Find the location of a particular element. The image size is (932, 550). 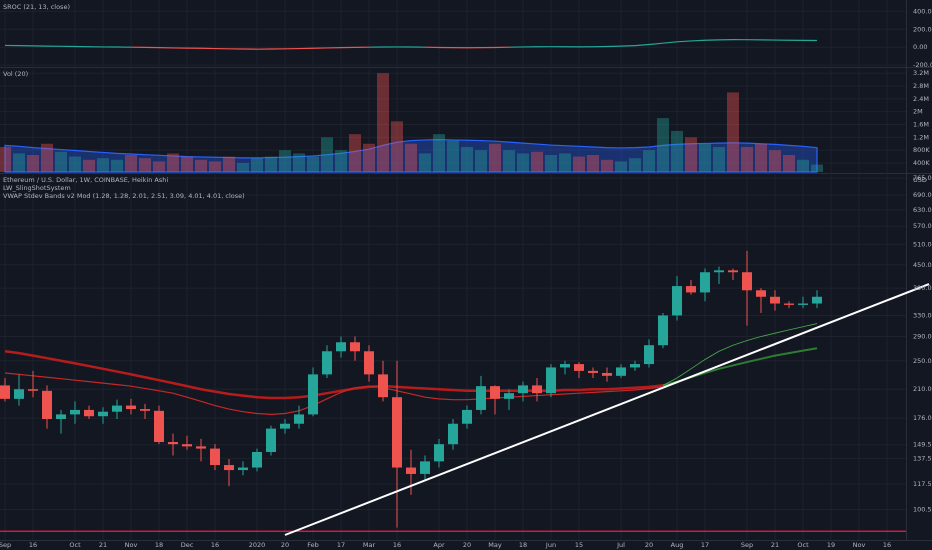

x-tick-label: Feb is located at coordinates (313, 545).